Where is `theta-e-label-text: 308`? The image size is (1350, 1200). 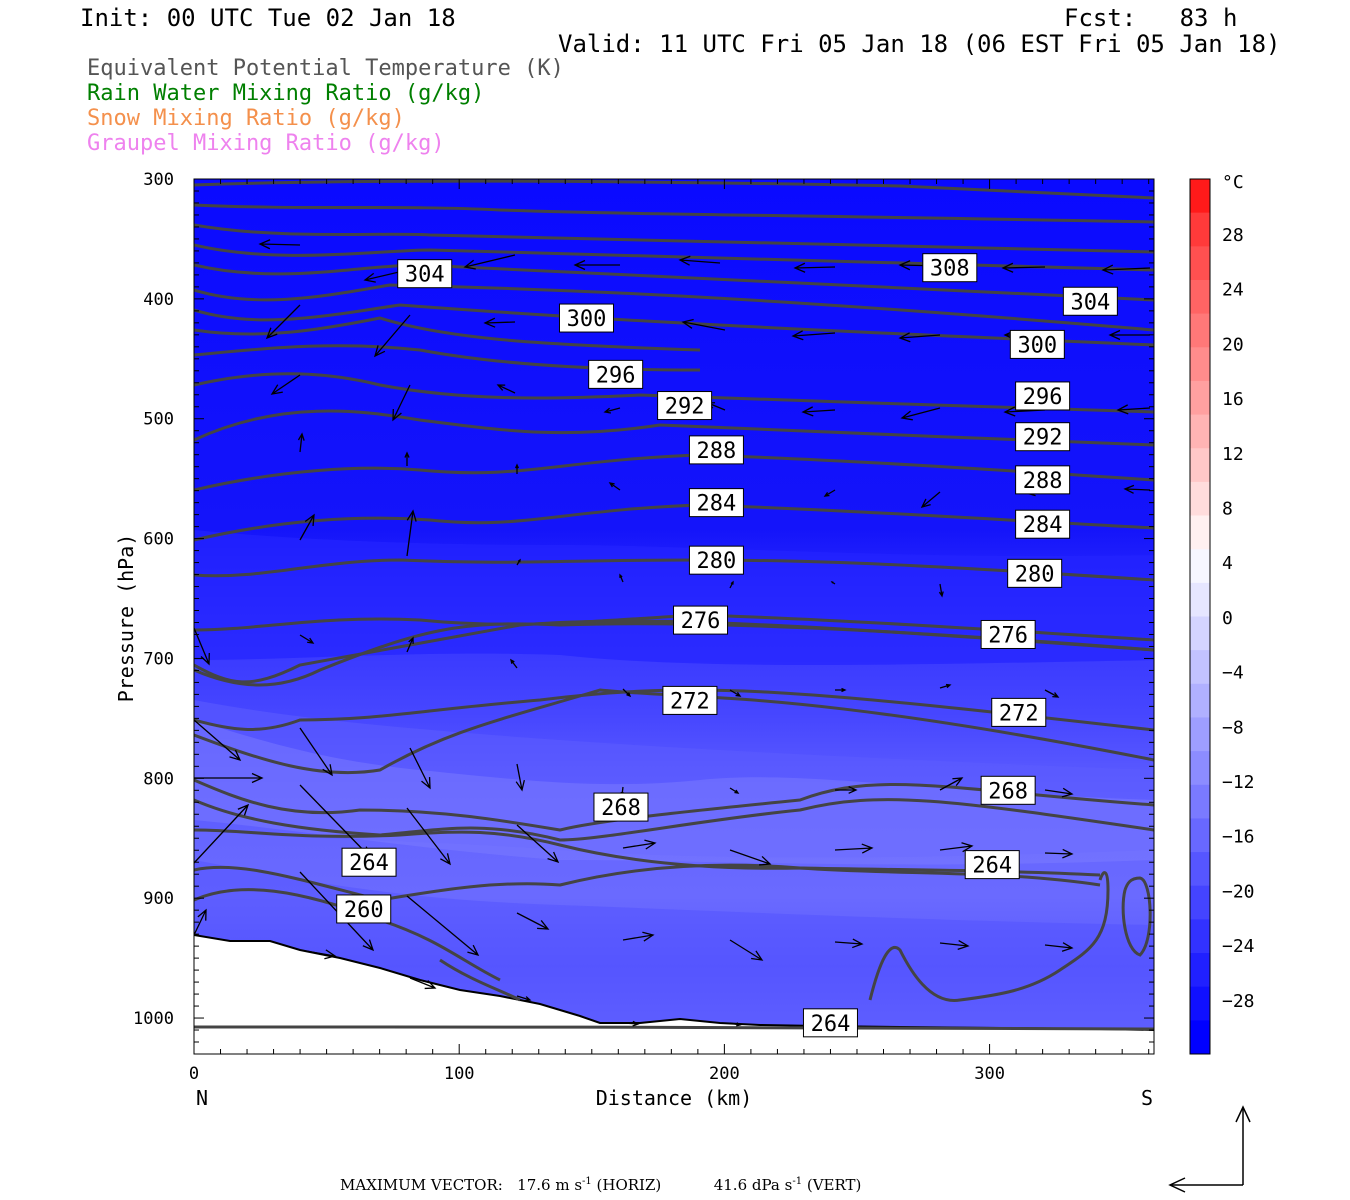
theta-e-label-text: 308 is located at coordinates (950, 269).